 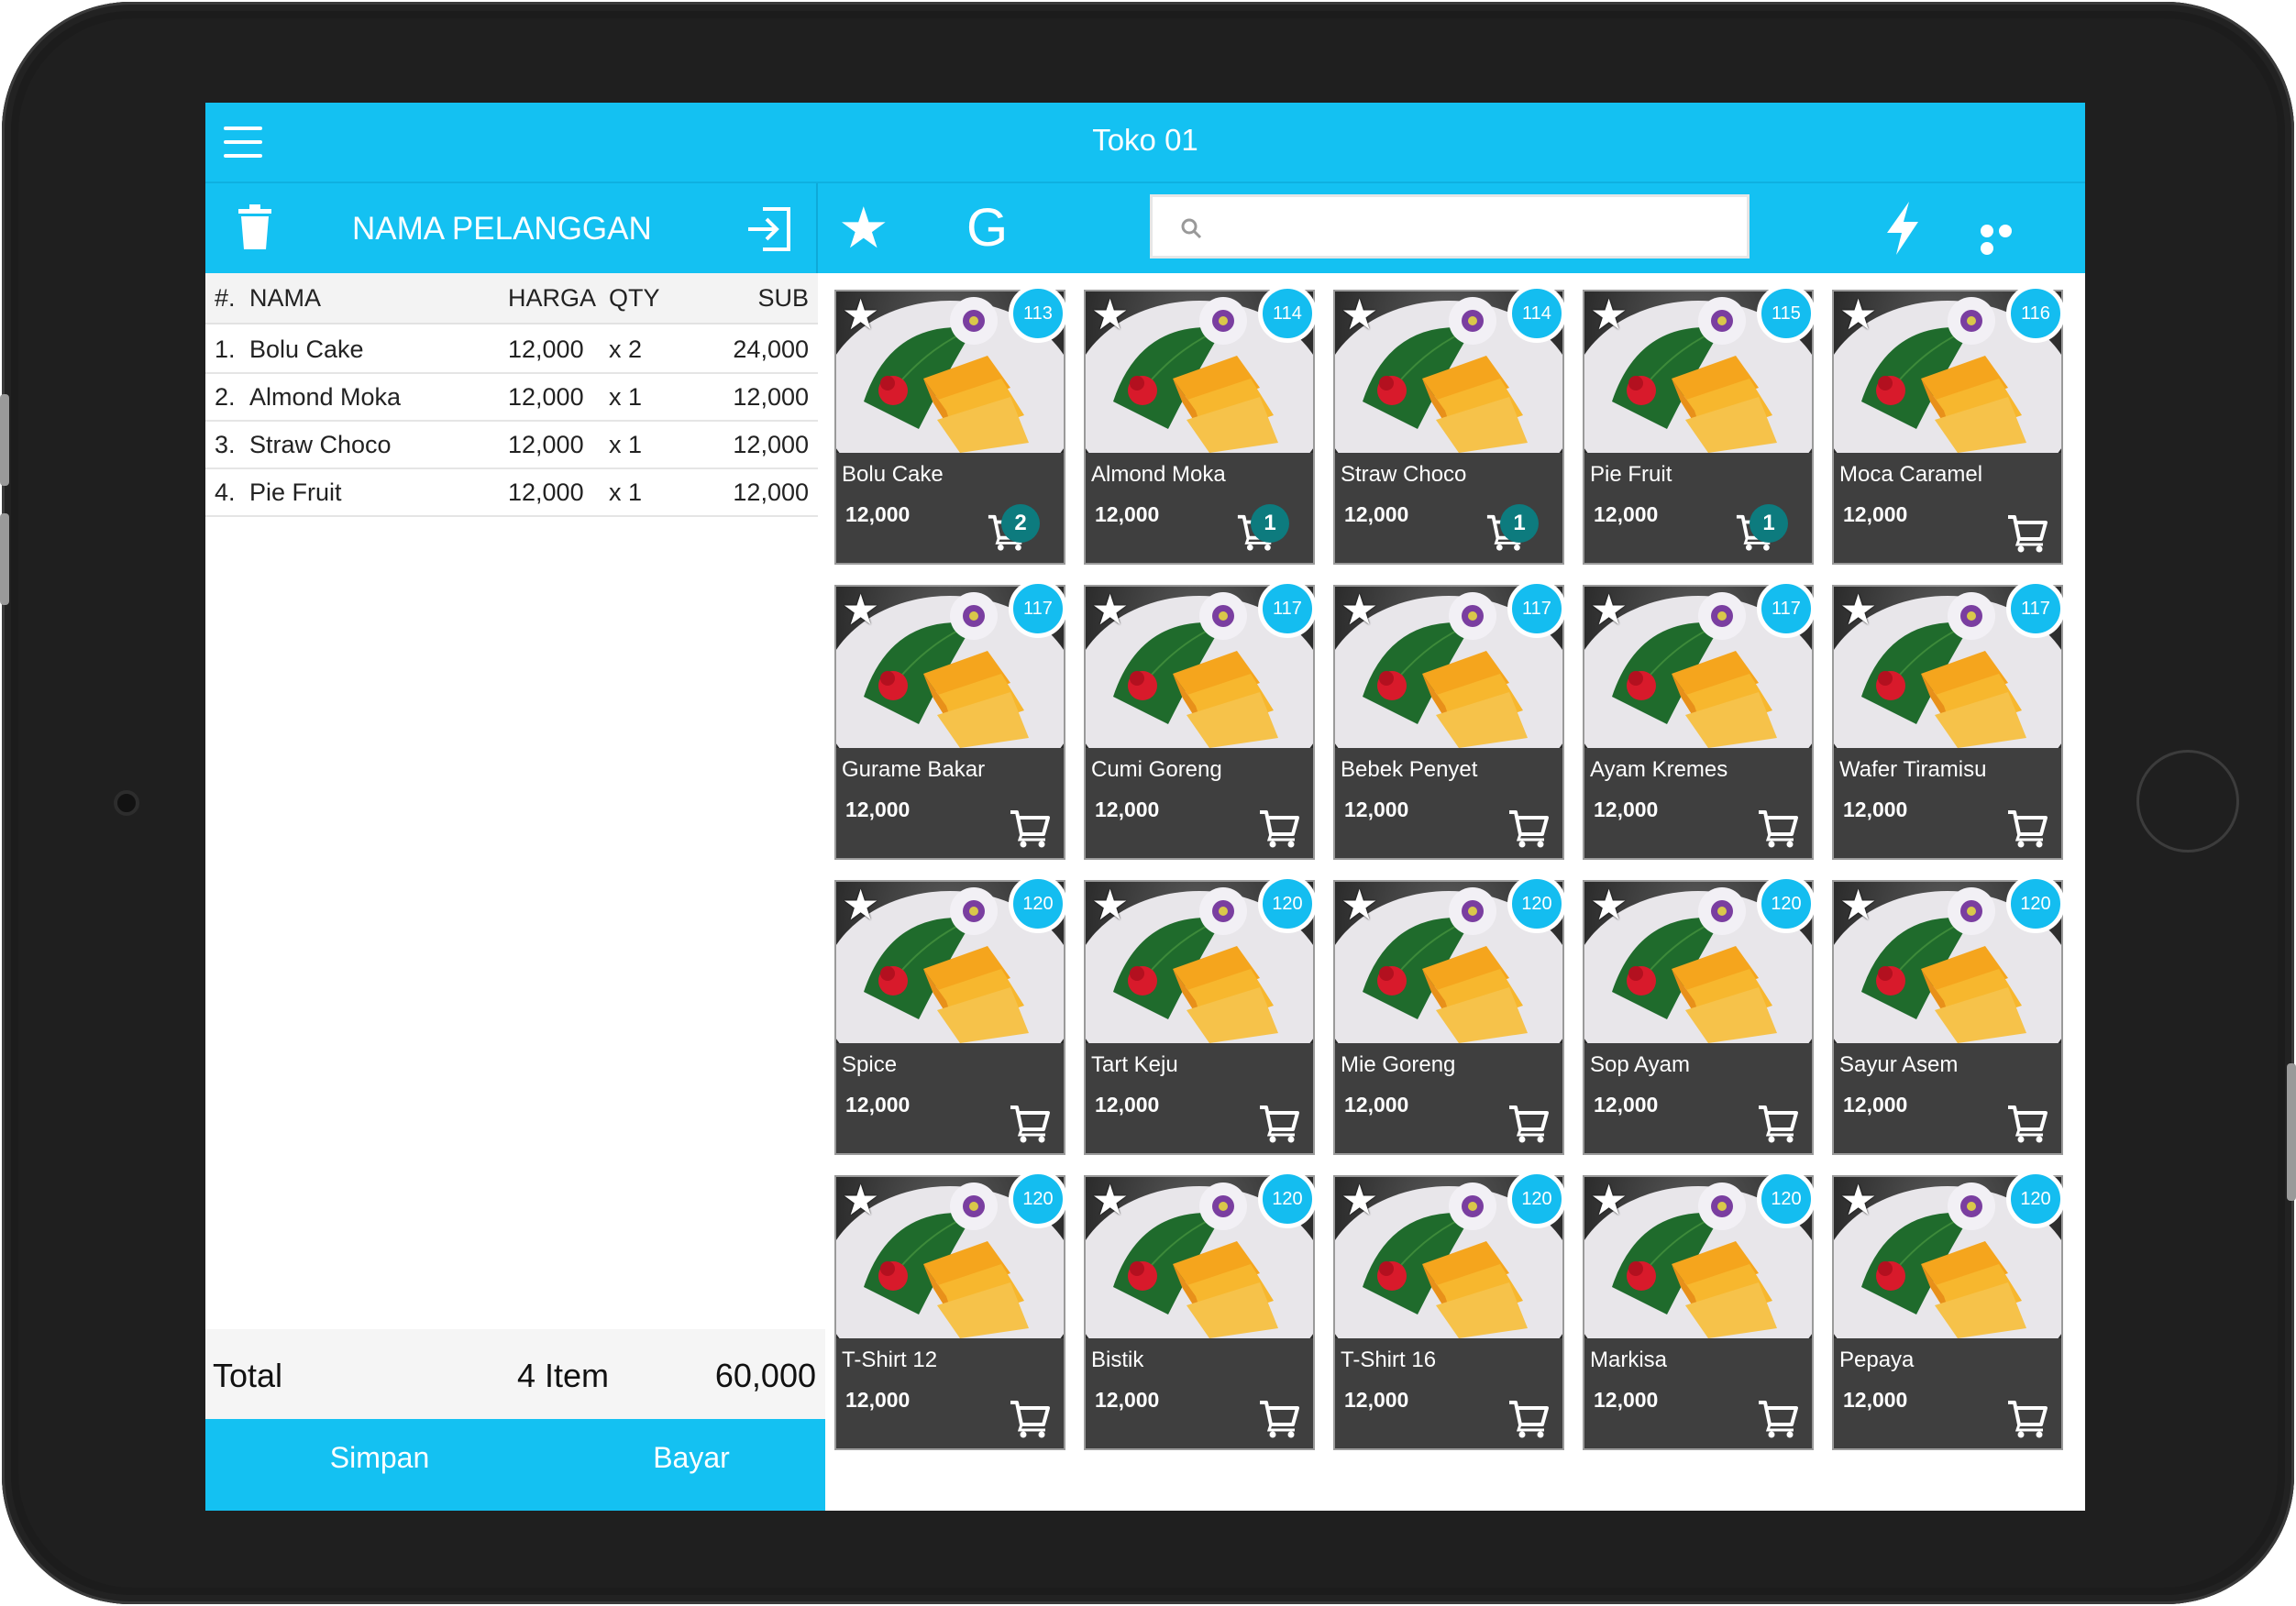 What do you see at coordinates (379, 1457) in the screenshot?
I see `save-button: Simpan` at bounding box center [379, 1457].